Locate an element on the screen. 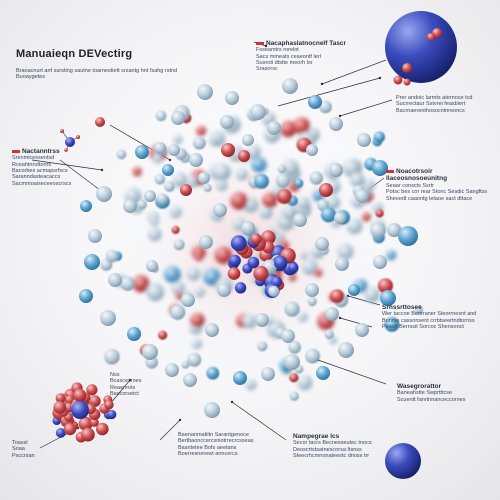  callout-line: Bacorbes acmapsrfscs is located at coordinates (40, 171).